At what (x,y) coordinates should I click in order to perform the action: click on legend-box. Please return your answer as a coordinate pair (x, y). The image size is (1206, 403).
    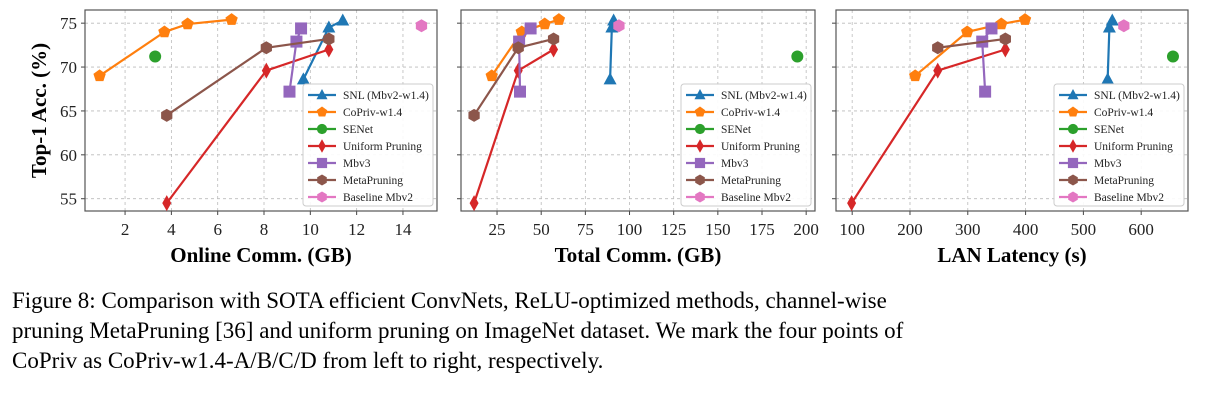
    Looking at the image, I should click on (1119, 145).